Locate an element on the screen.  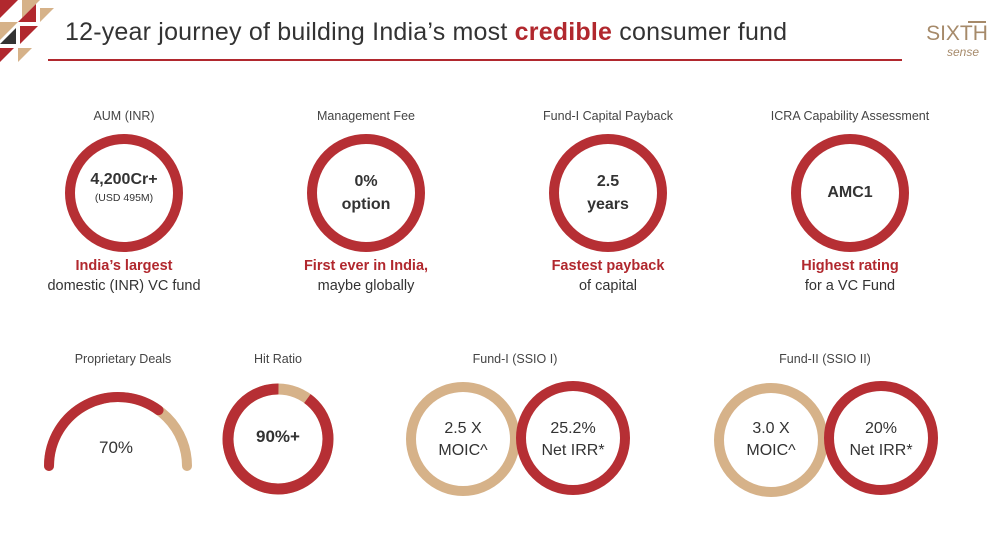
aum-caption: India’s largest domestic (INR) VC fund is located at coordinates (124, 276).